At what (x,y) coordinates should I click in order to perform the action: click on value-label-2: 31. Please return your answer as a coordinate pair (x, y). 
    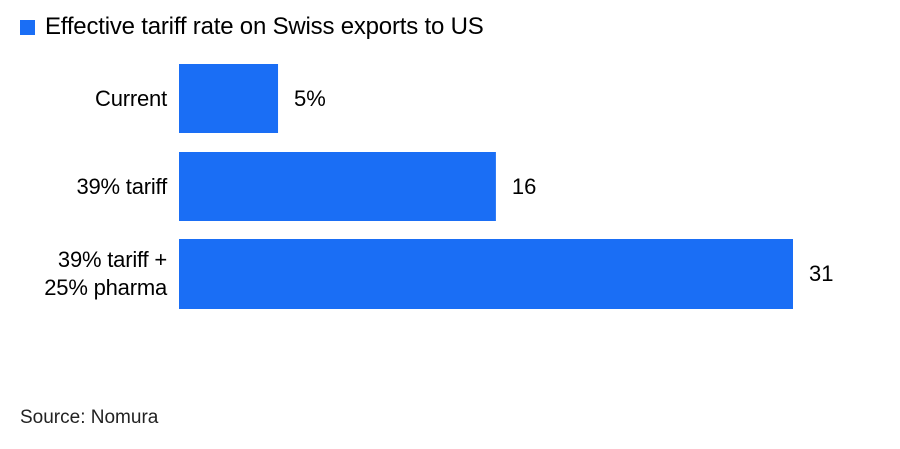
    Looking at the image, I should click on (821, 273).